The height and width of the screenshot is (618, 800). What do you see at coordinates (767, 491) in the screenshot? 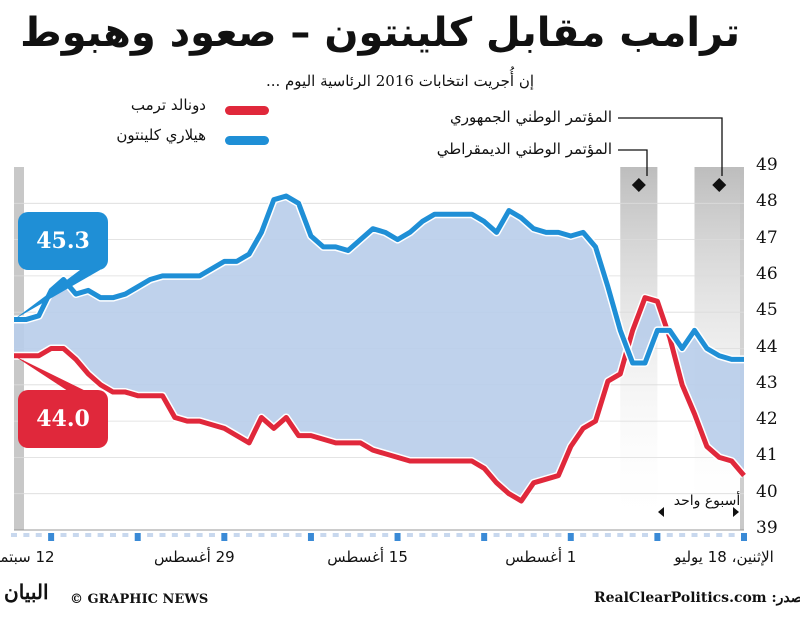
I see `y-tick-label-40: 40` at bounding box center [767, 491].